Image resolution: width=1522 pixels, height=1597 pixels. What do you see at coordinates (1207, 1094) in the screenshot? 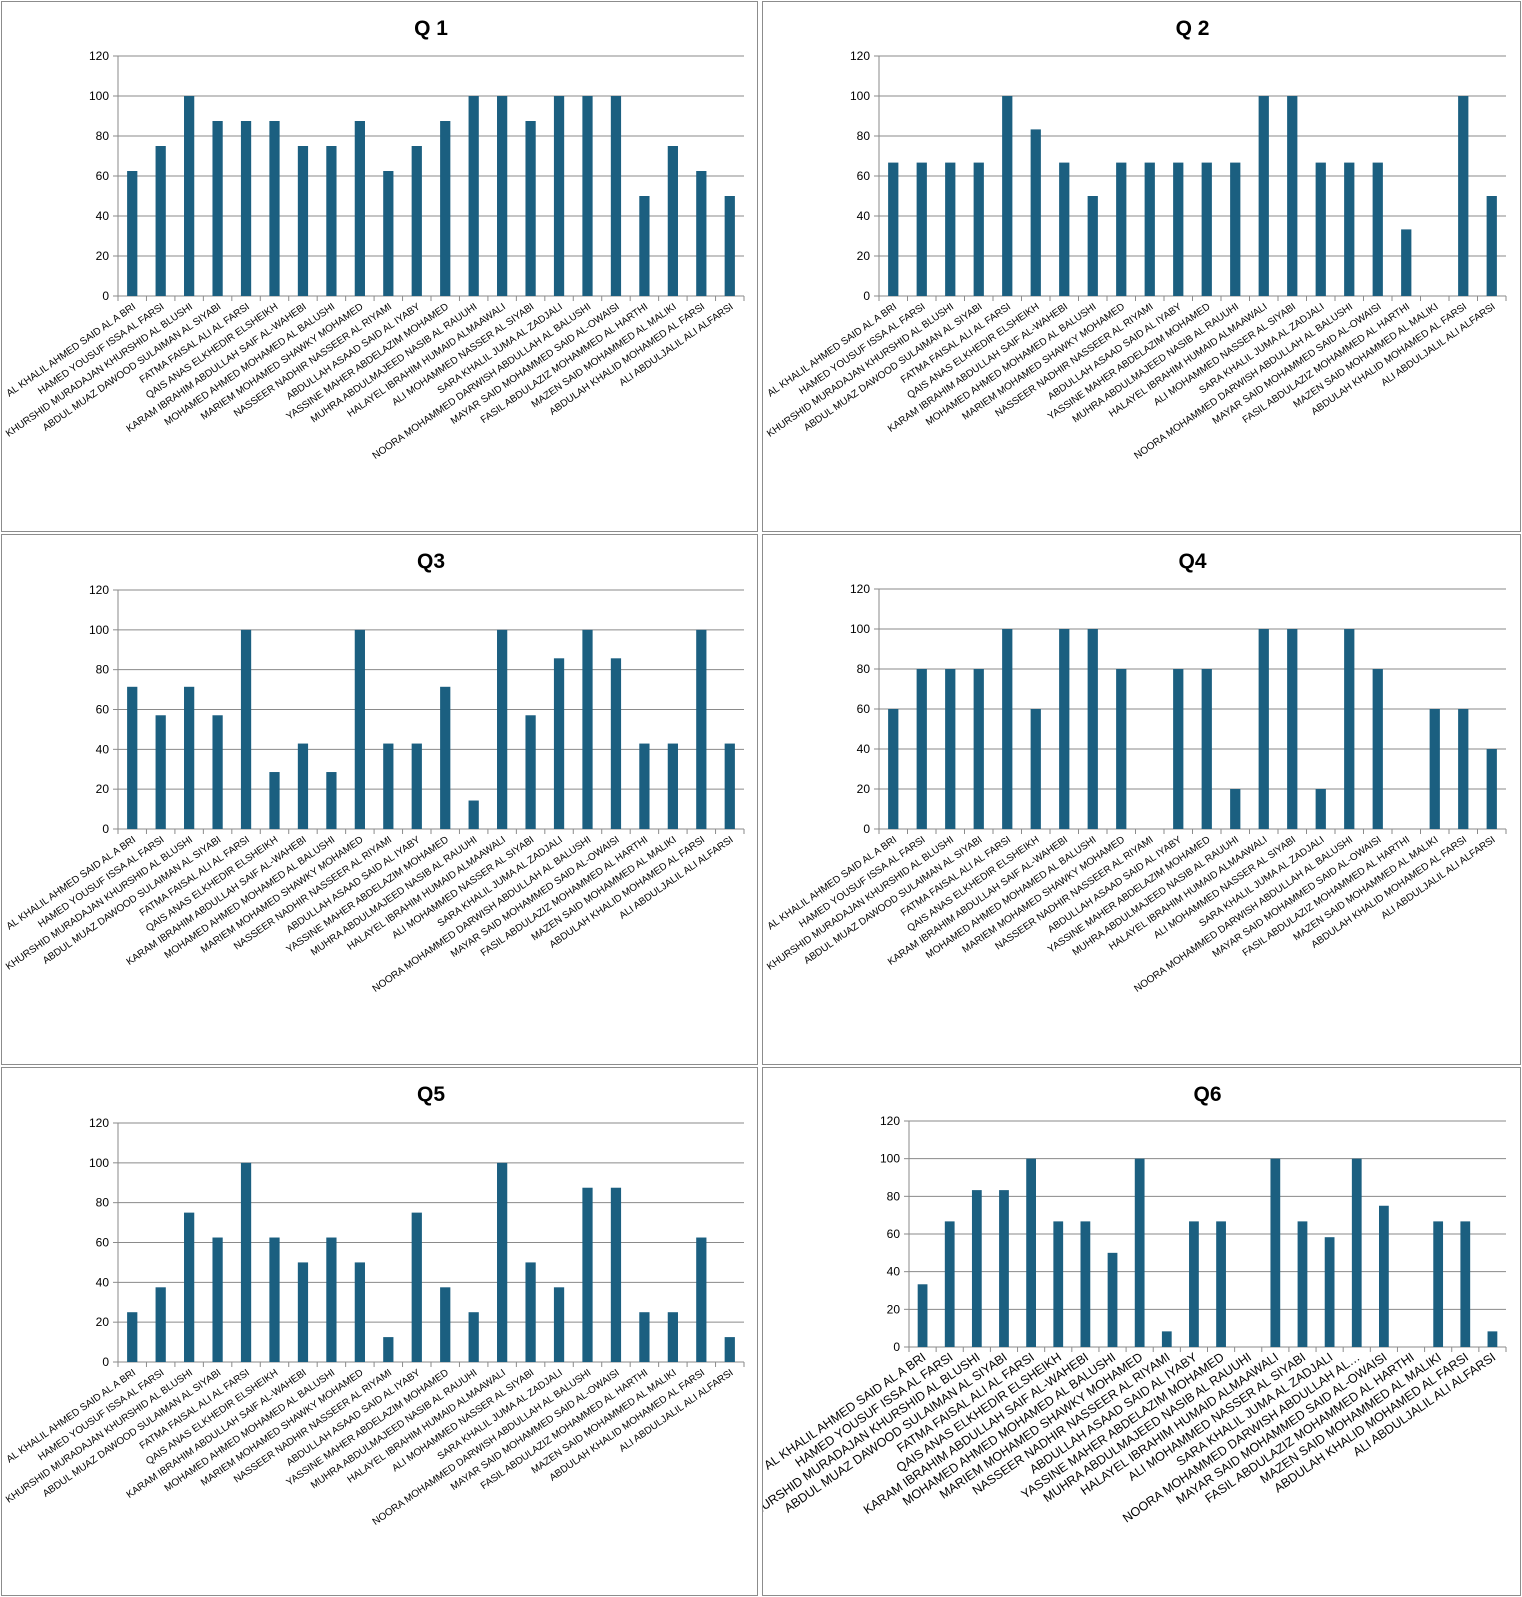
I see `chart-title: Q6` at bounding box center [1207, 1094].